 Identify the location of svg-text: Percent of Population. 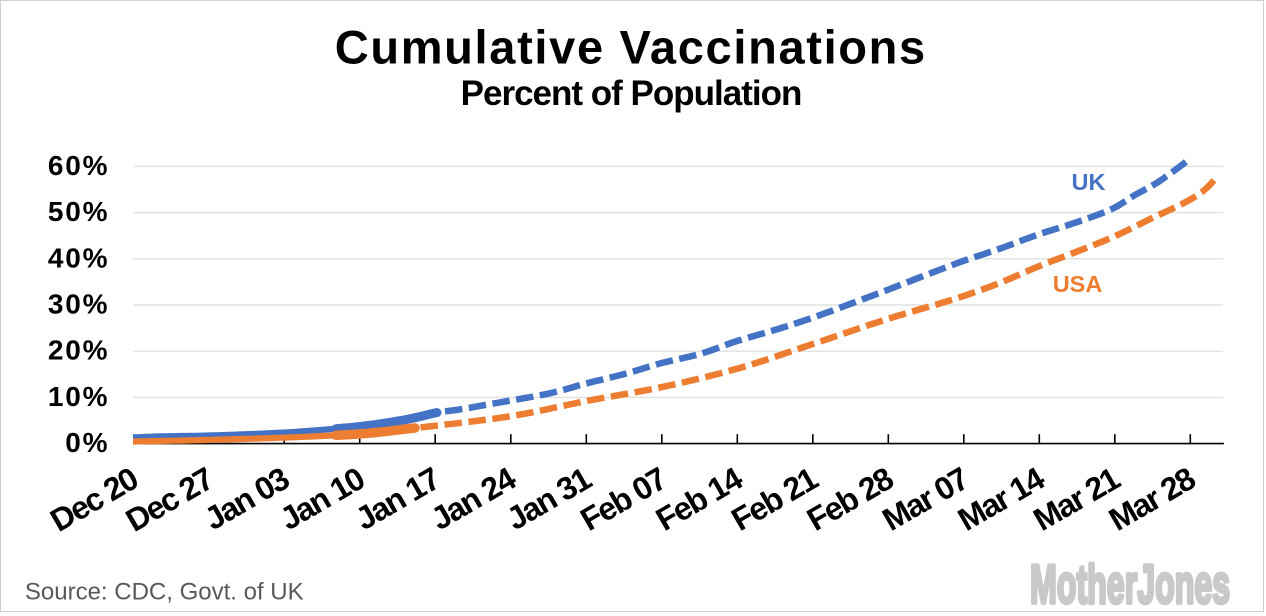
(631, 93).